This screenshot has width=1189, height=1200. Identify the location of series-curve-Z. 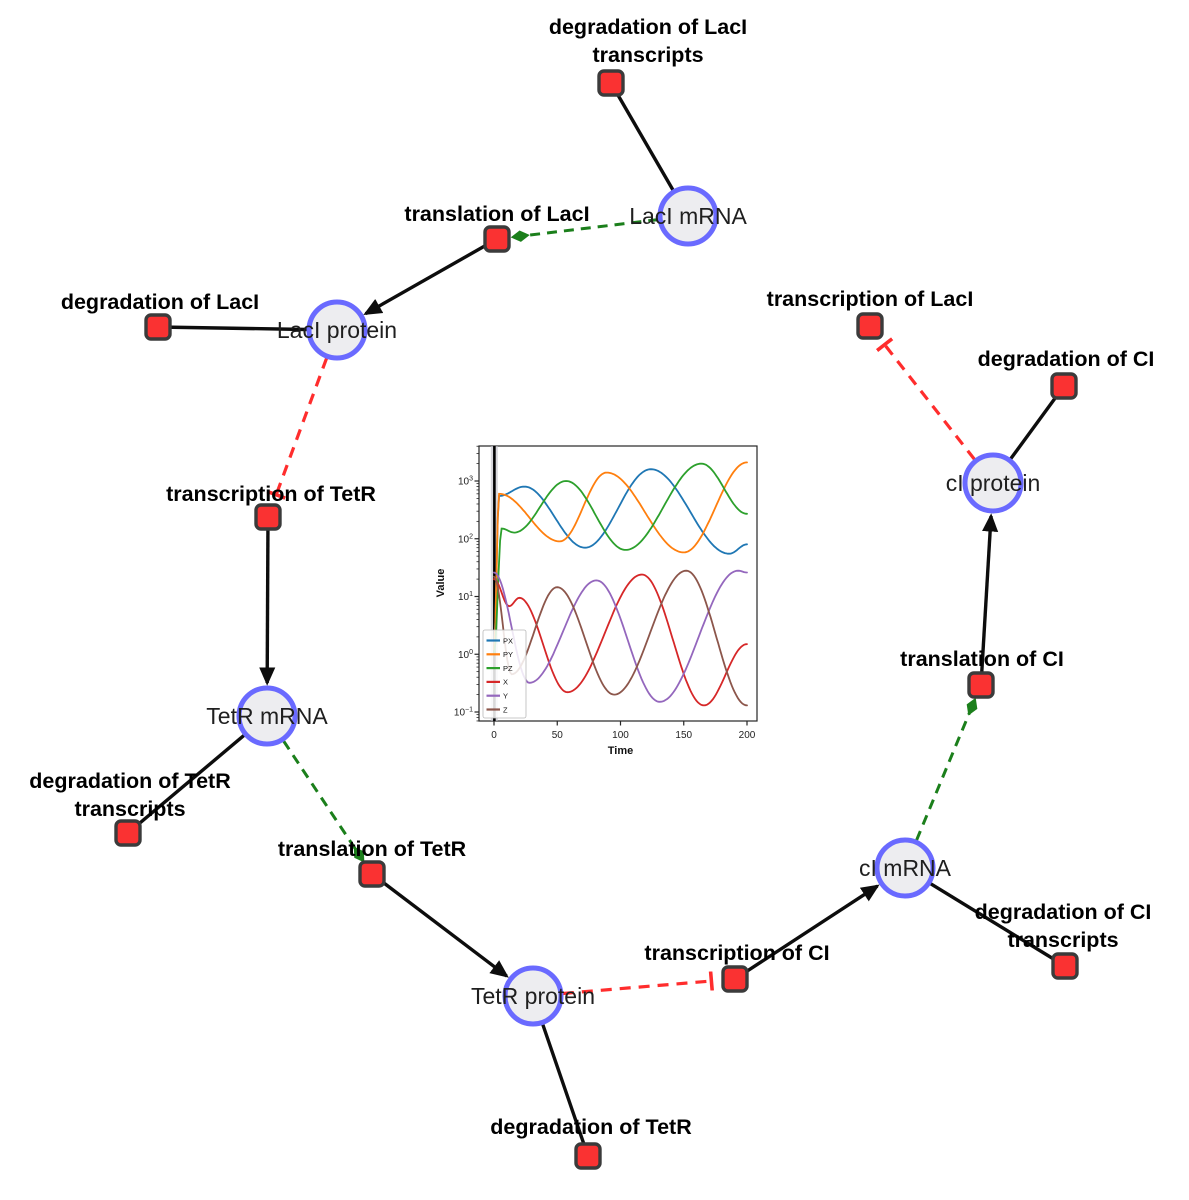
(620, 638).